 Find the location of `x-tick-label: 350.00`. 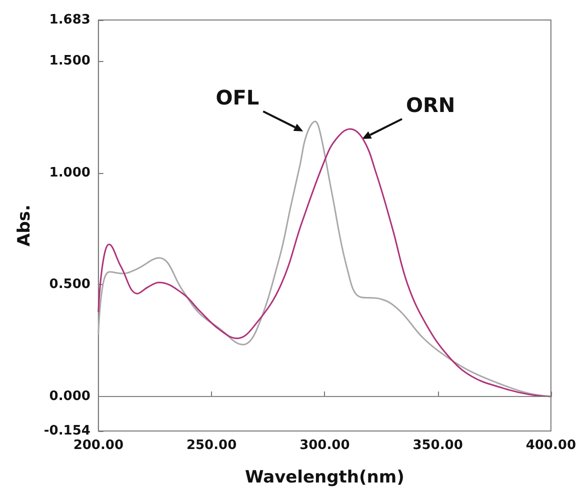

x-tick-label: 350.00 is located at coordinates (437, 445).